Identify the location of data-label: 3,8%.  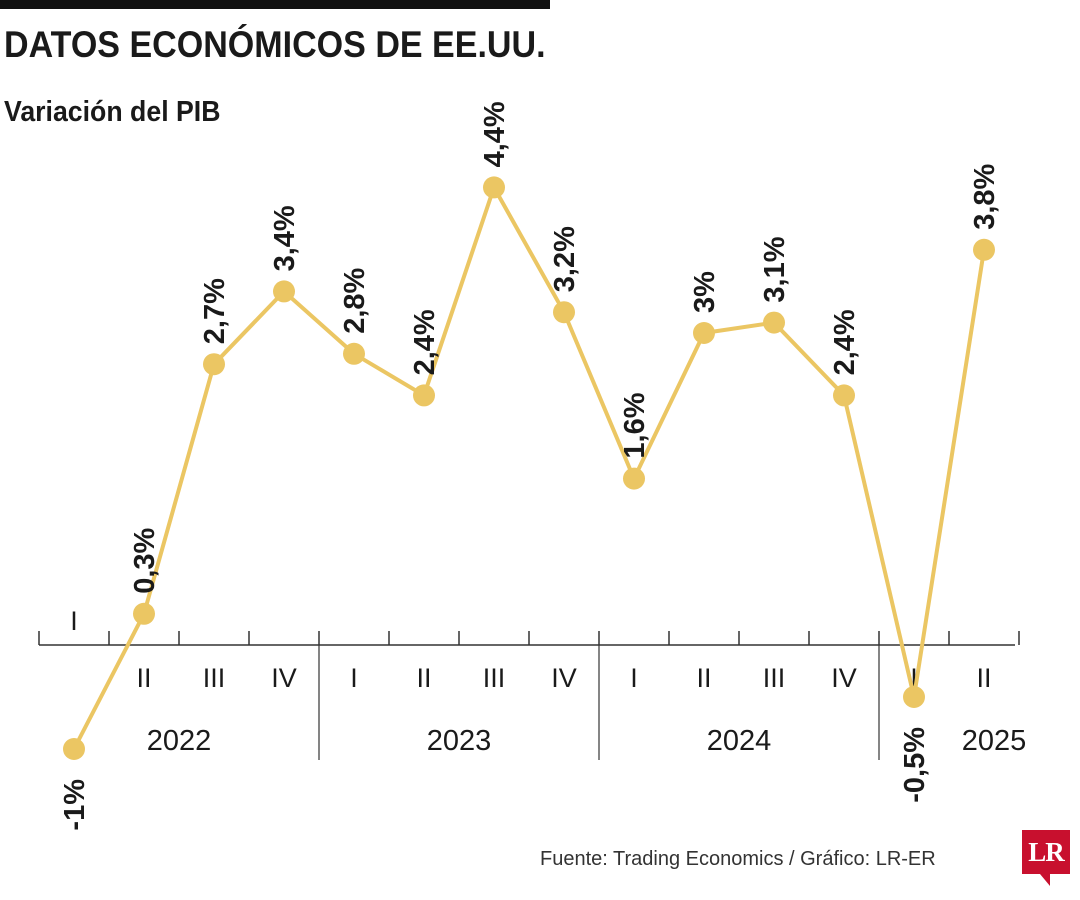
(985, 196).